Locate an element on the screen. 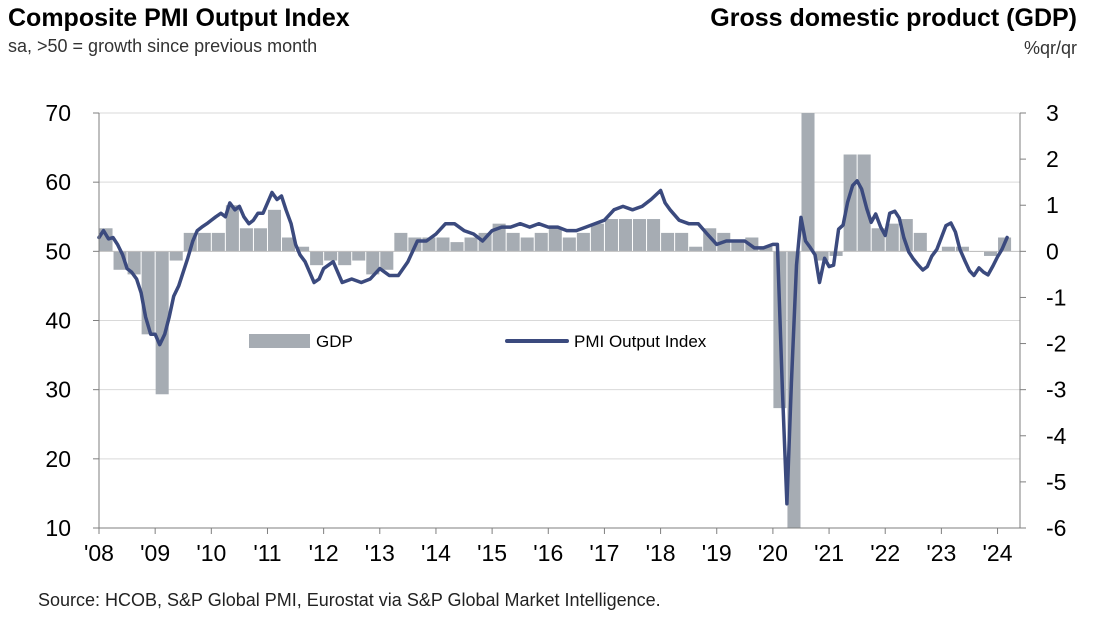 The image size is (1099, 620). x-tick-label: '20 is located at coordinates (773, 553).